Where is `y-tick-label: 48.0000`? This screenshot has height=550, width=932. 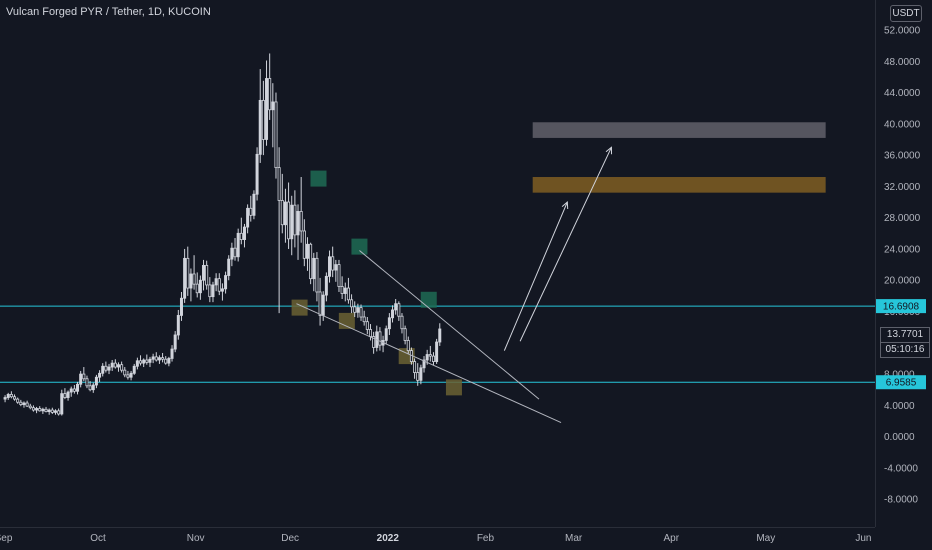 y-tick-label: 48.0000 is located at coordinates (902, 62).